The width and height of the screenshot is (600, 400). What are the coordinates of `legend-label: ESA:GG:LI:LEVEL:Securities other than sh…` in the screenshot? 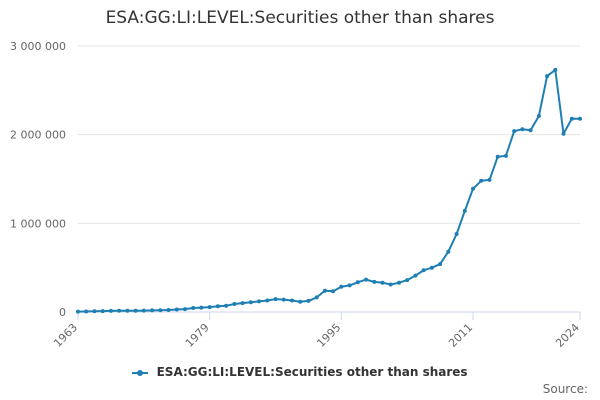 It's located at (312, 372).